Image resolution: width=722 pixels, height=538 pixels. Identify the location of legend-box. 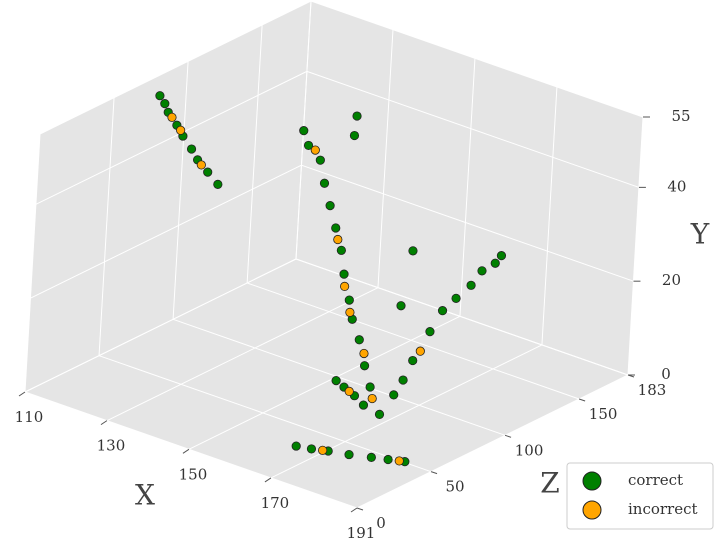
(640, 496).